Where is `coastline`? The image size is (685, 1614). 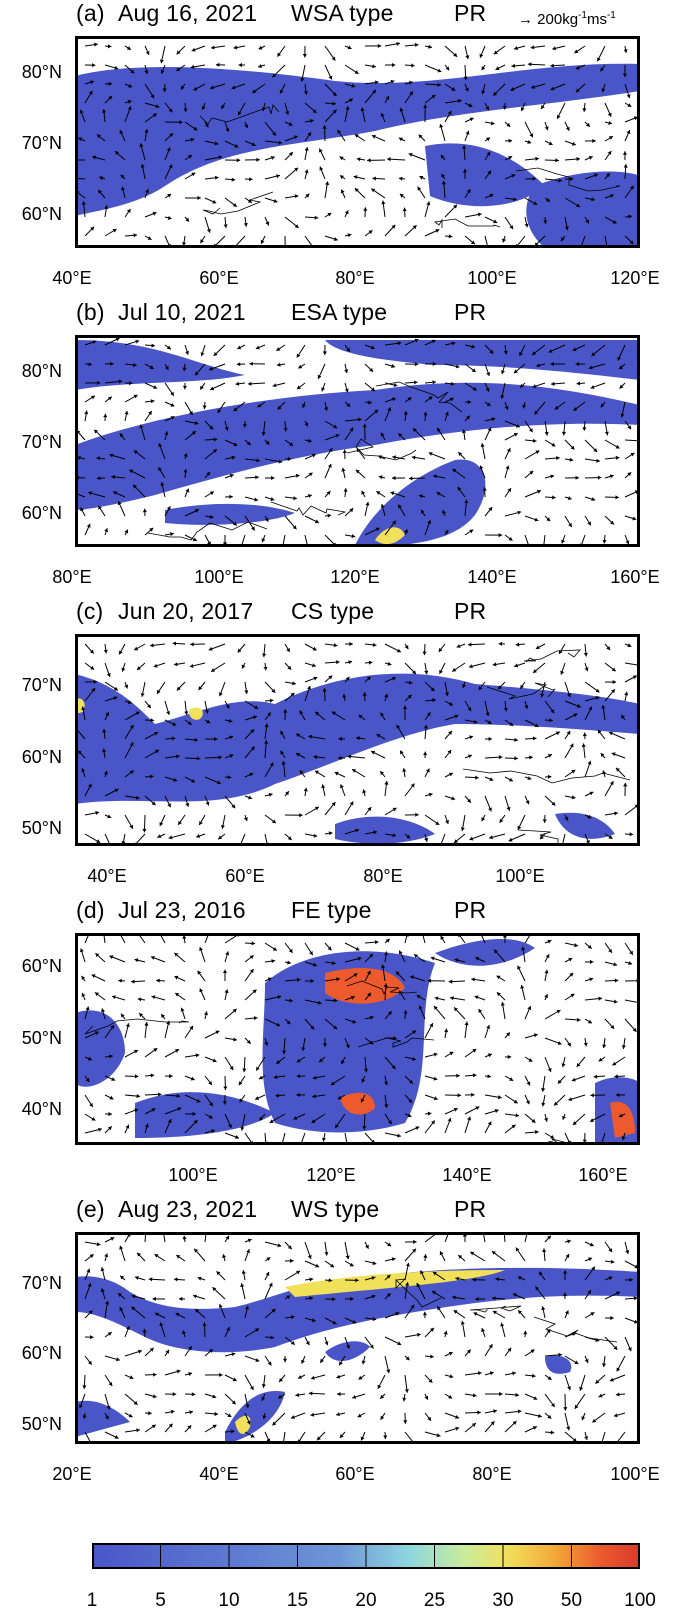 coastline is located at coordinates (207, 531).